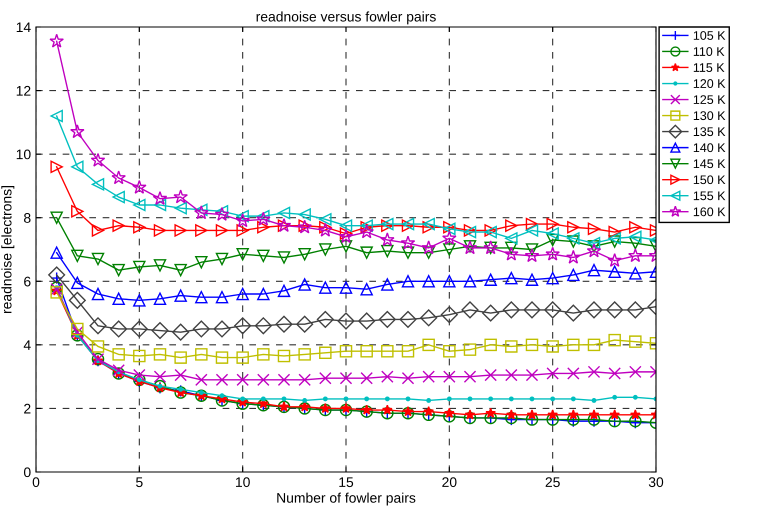 Image resolution: width=762 pixels, height=518 pixels. I want to click on x-tick-label: 5, so click(139, 482).